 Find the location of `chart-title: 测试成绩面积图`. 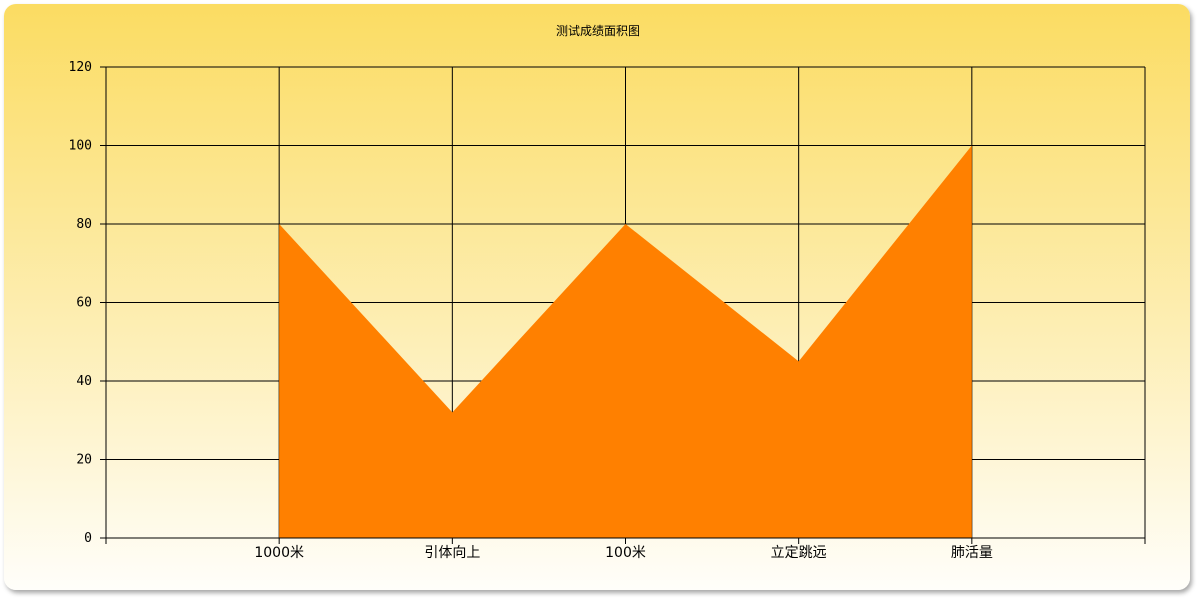

chart-title: 测试成绩面积图 is located at coordinates (598, 30).